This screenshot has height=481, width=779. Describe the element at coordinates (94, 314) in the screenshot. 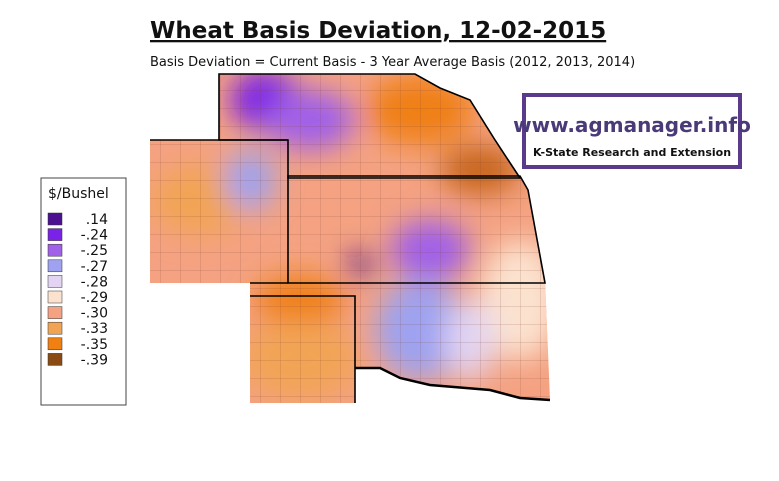

I see `legend-label: -.30` at that location.